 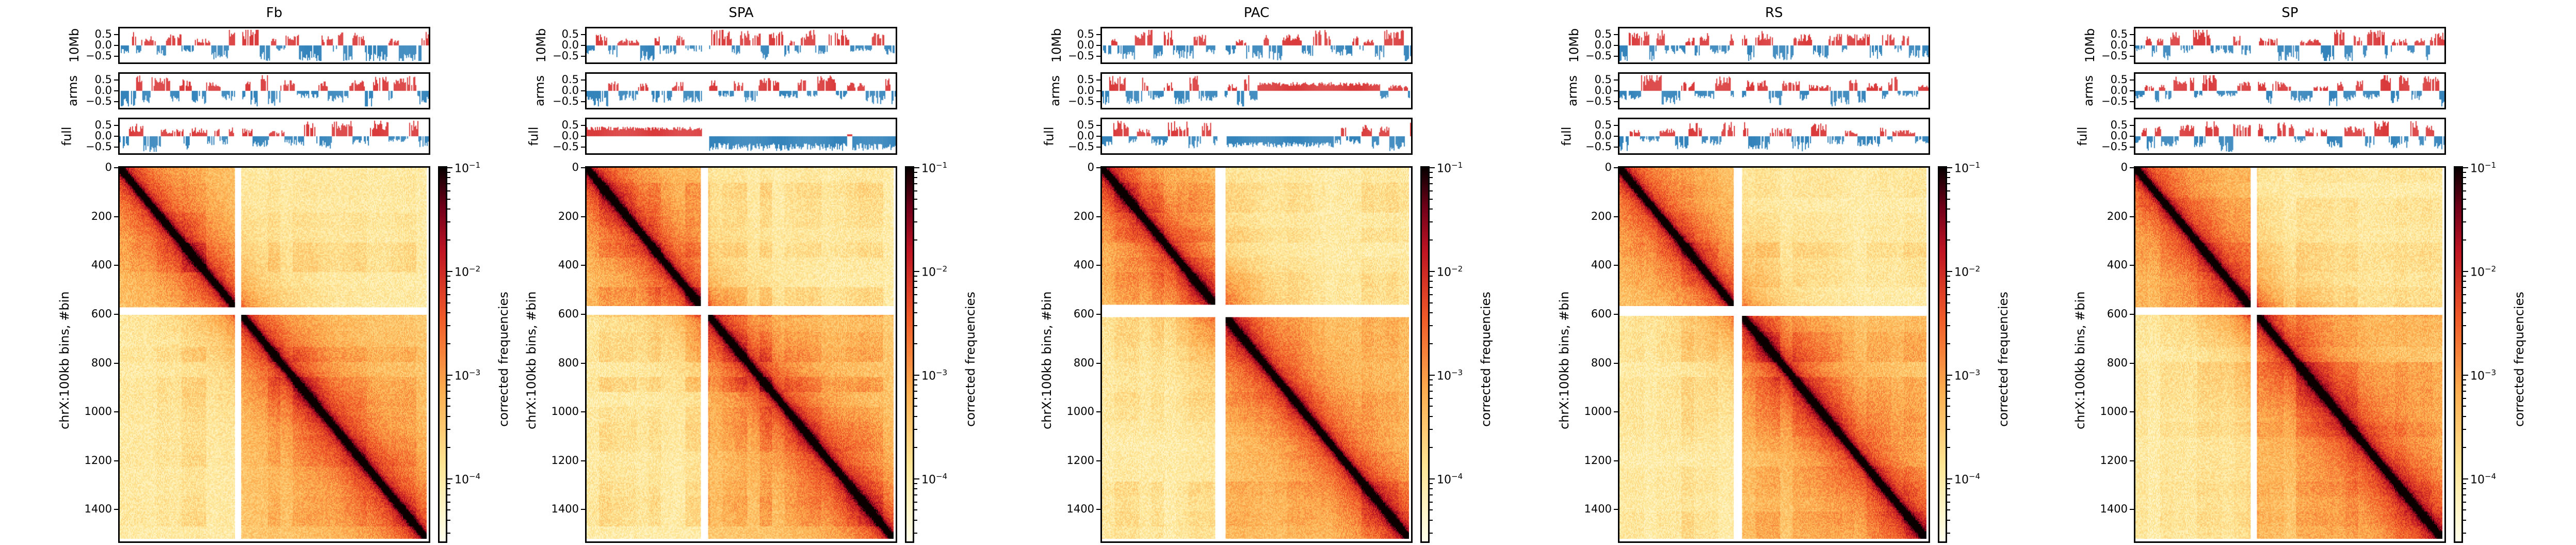 I want to click on heatmap-tick-label: 800, so click(x=568, y=363).